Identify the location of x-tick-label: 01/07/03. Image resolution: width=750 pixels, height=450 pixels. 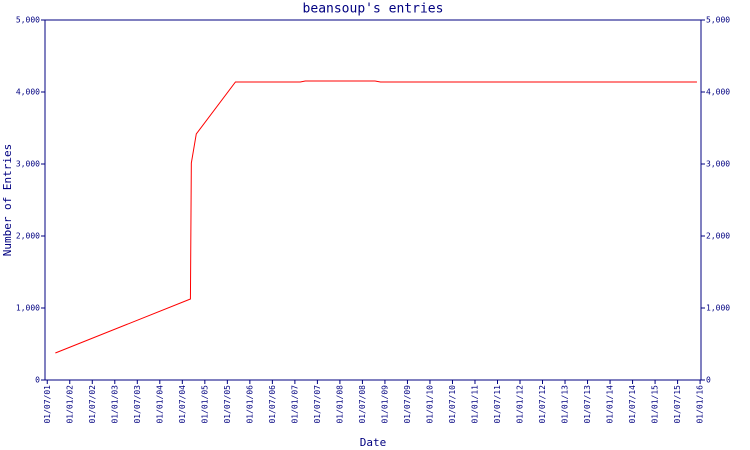
(137, 404).